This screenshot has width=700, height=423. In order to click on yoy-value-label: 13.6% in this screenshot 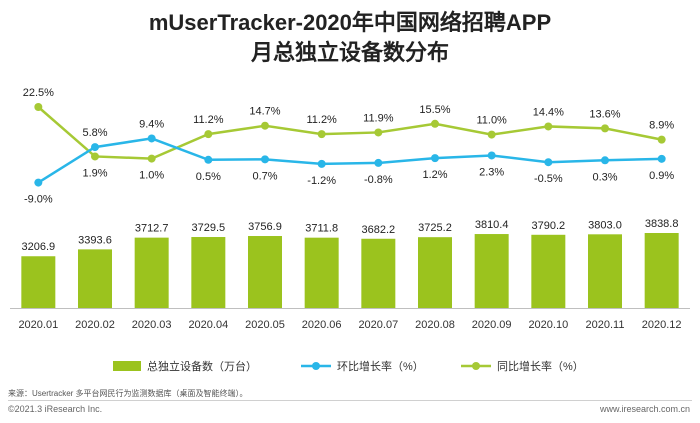, I will do `click(604, 114)`.